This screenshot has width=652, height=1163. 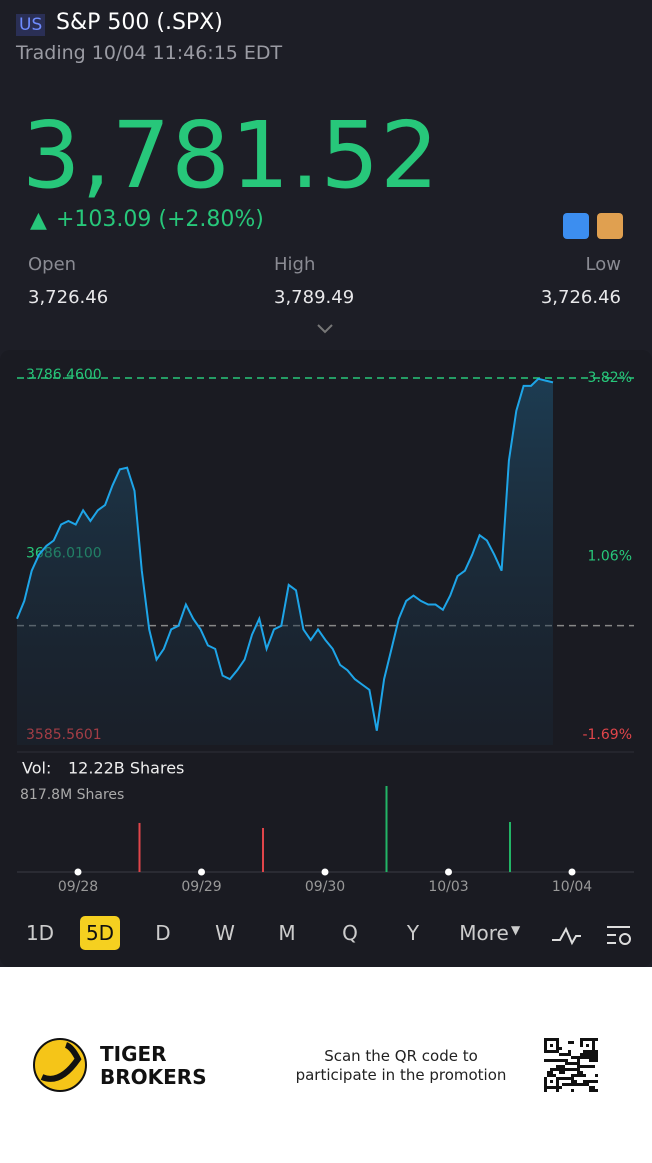 What do you see at coordinates (64, 375) in the screenshot?
I see `y-tick-label: 3786.4600` at bounding box center [64, 375].